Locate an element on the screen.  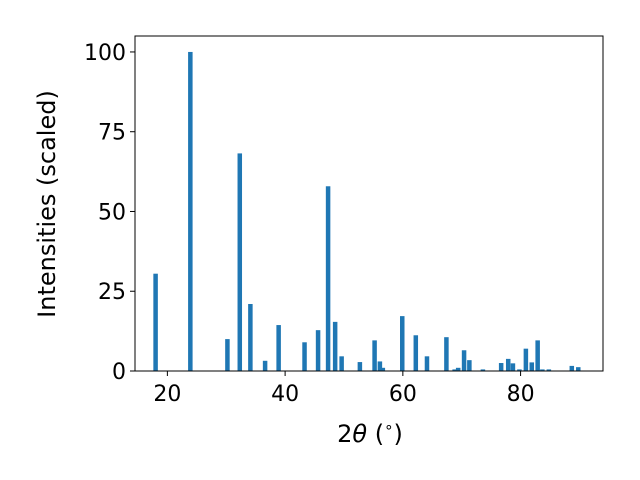
x-axis-ticks: 20 40 60 80 is located at coordinates (344, 389).